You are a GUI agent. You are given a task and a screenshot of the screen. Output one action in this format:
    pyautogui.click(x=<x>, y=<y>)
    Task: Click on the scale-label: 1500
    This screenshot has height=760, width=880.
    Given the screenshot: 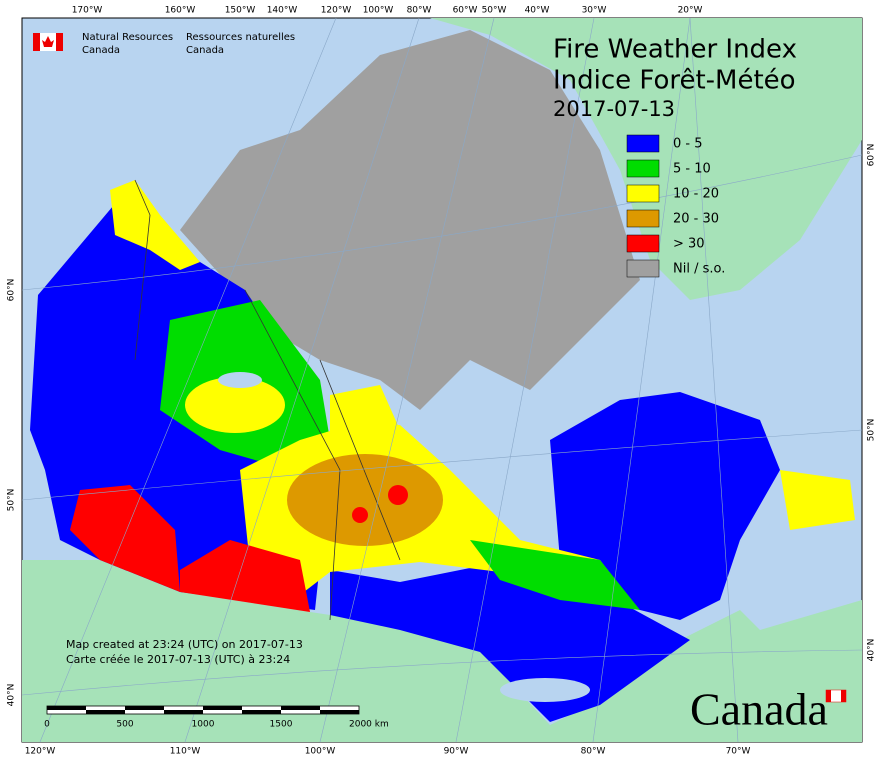 What is the action you would take?
    pyautogui.click(x=281, y=725)
    